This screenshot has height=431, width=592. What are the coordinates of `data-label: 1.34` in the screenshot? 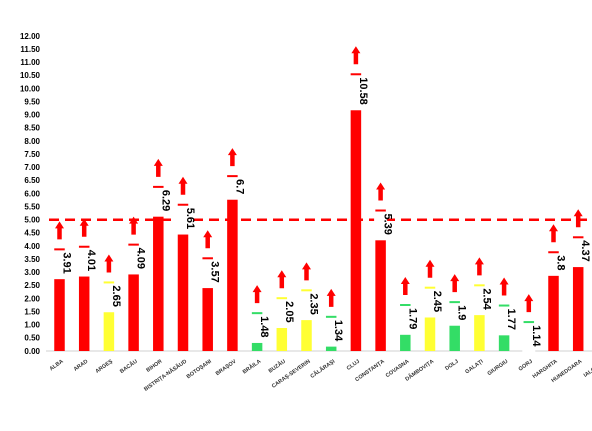 It's located at (338, 331).